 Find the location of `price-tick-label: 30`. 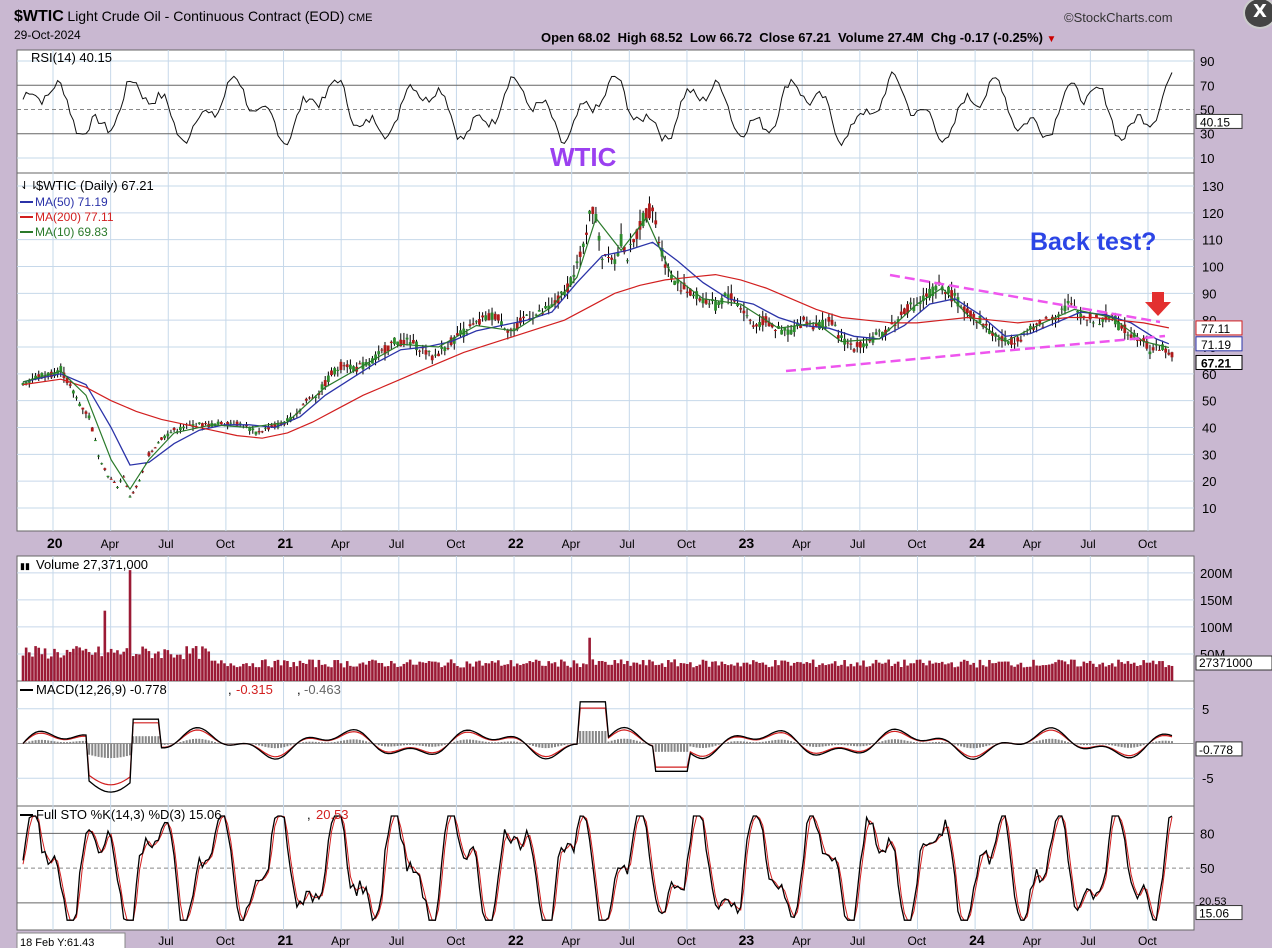

price-tick-label: 30 is located at coordinates (1209, 454).